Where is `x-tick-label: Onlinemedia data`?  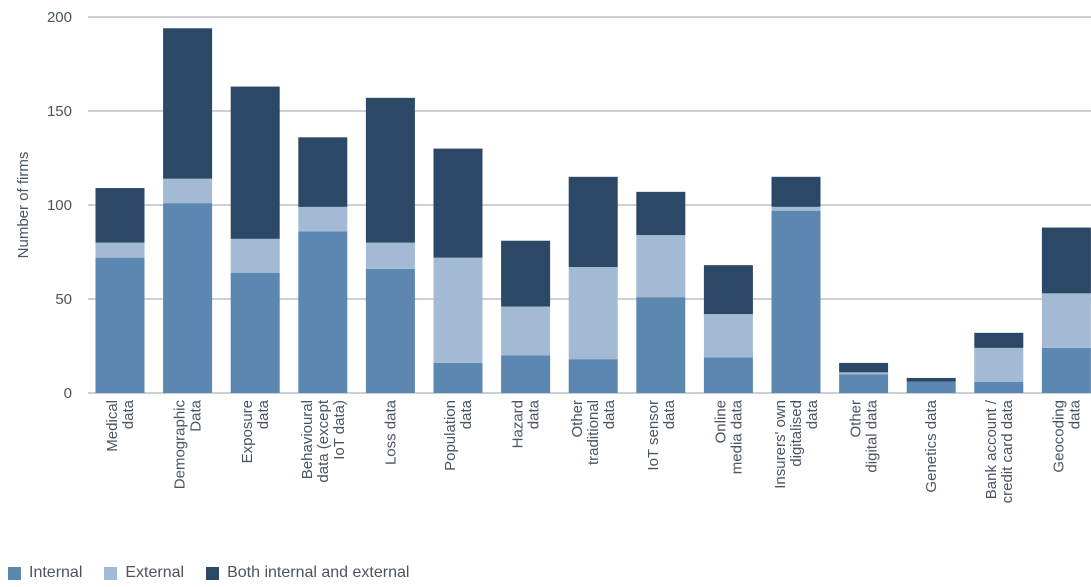
x-tick-label: Onlinemedia data is located at coordinates (728, 436).